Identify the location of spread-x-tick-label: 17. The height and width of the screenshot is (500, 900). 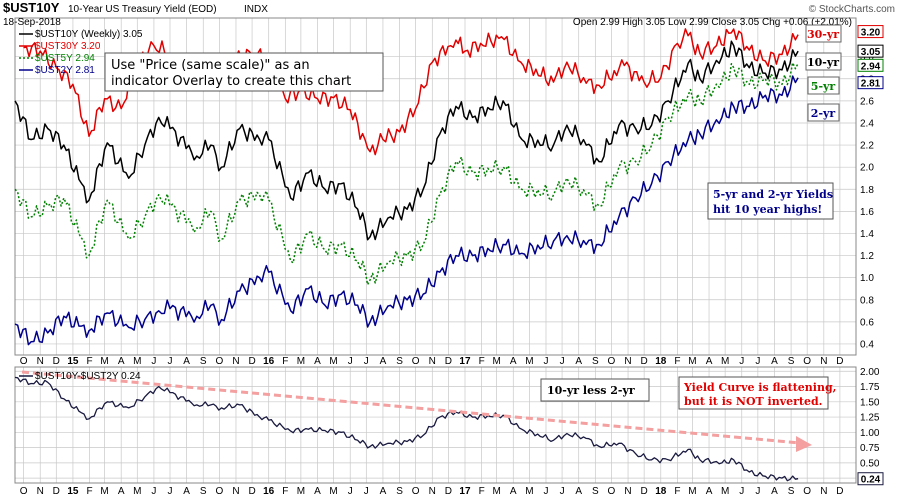
(465, 491).